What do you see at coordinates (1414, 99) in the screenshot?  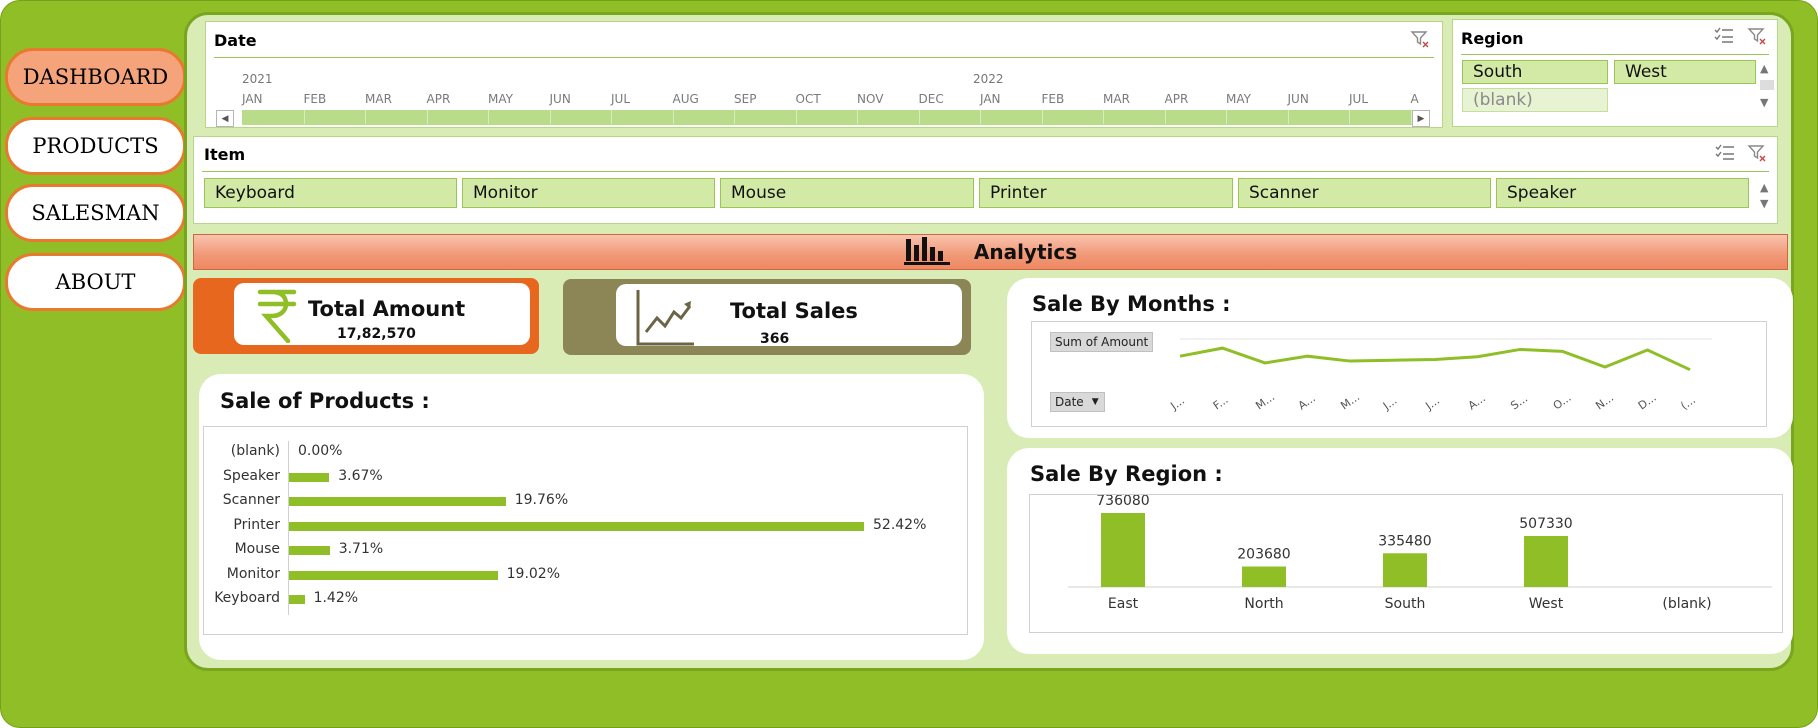 I see `timeline-month: A` at bounding box center [1414, 99].